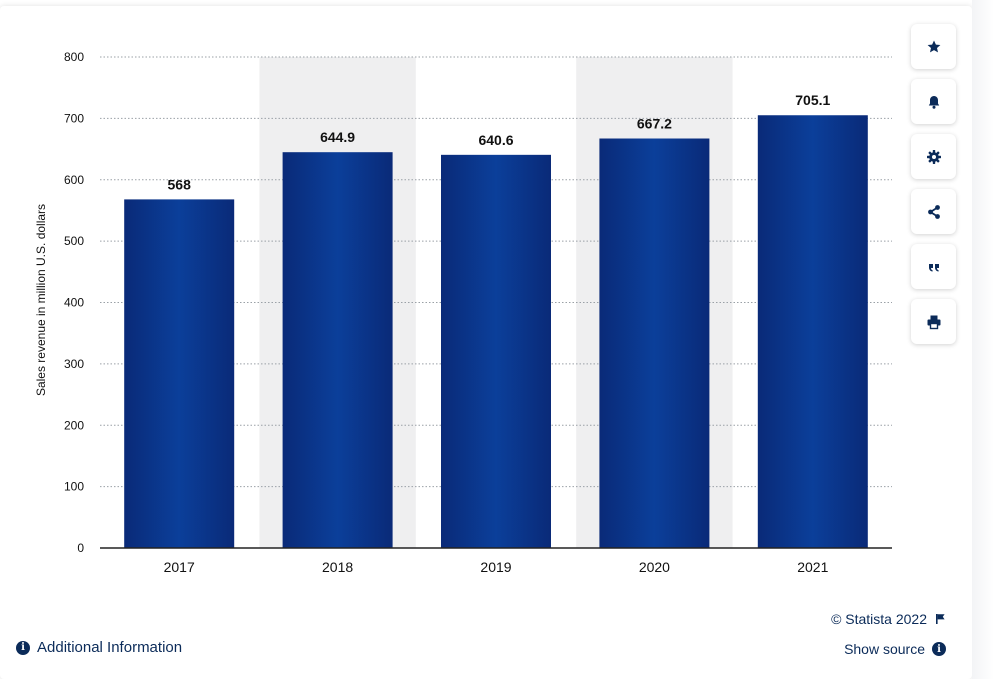 Image resolution: width=994 pixels, height=679 pixels. Describe the element at coordinates (812, 567) in the screenshot. I see `x-tick-label-2021: 2021` at that location.